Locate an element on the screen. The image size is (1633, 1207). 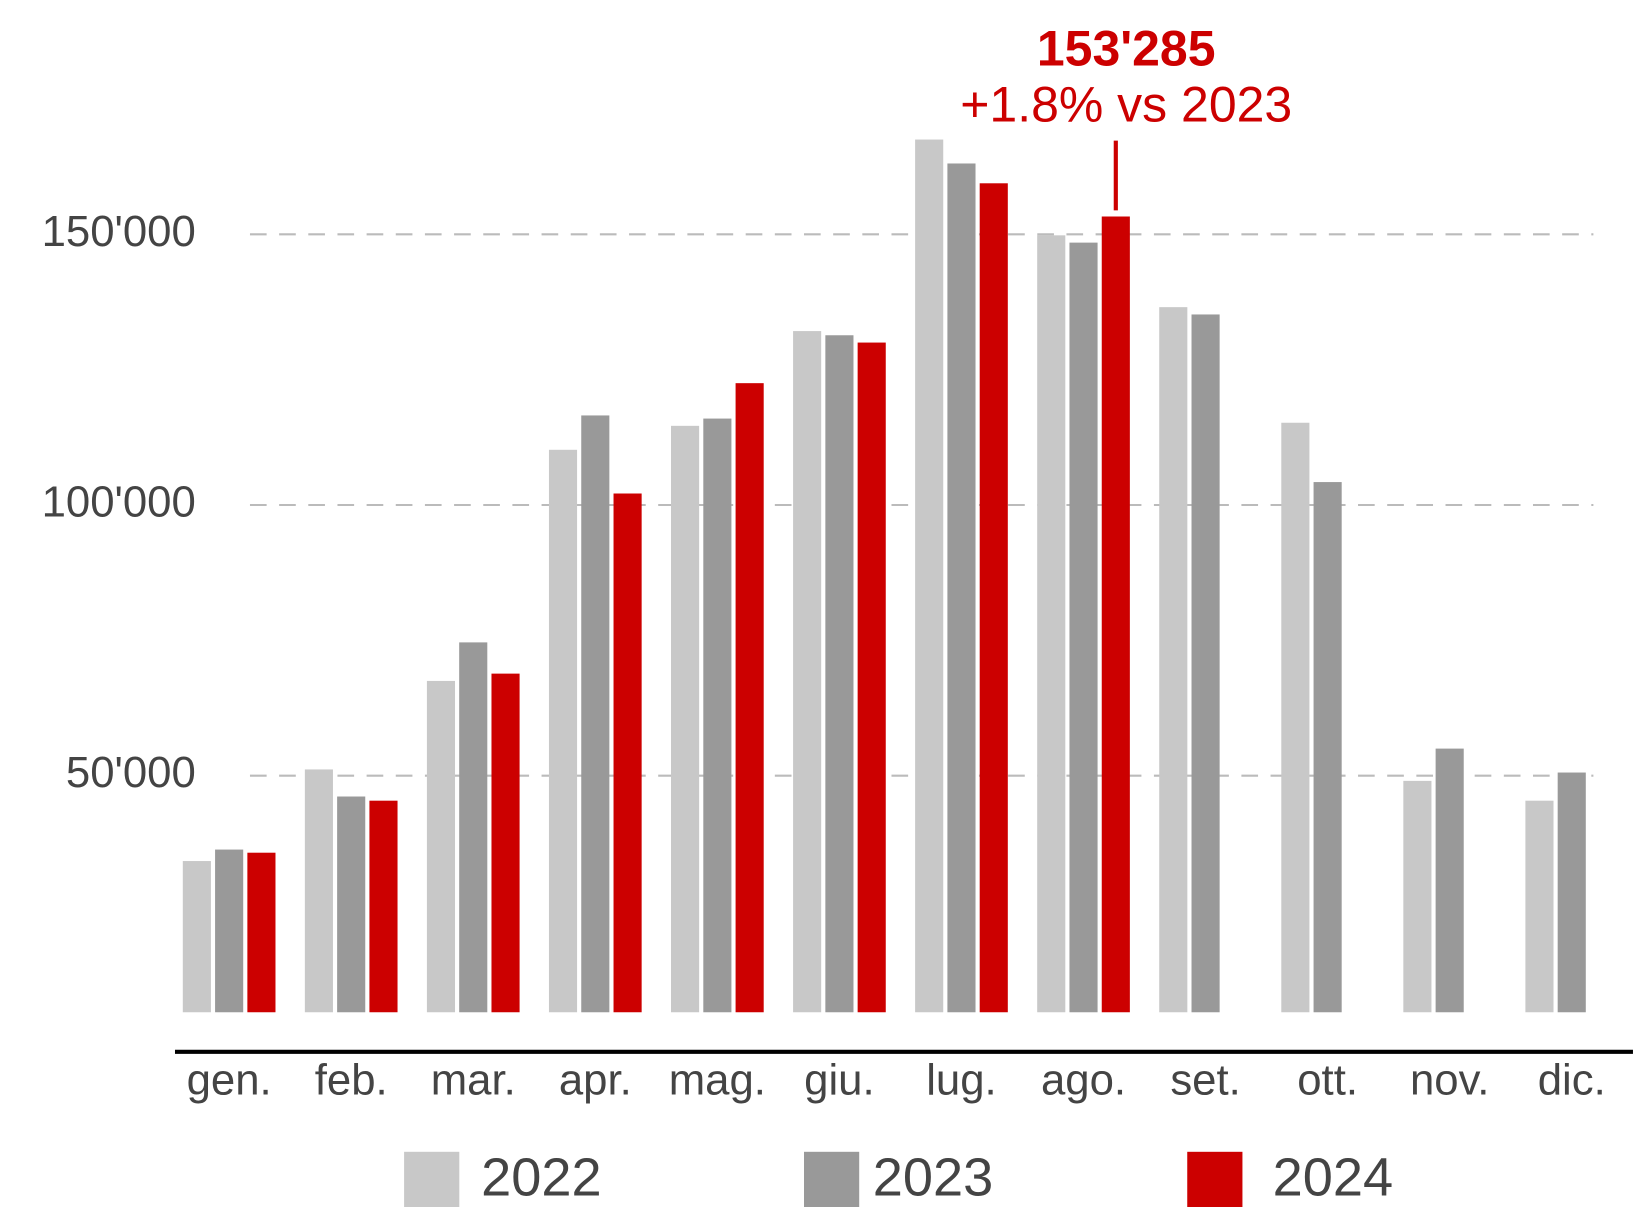
x-tick-label: ago. is located at coordinates (1083, 1080).